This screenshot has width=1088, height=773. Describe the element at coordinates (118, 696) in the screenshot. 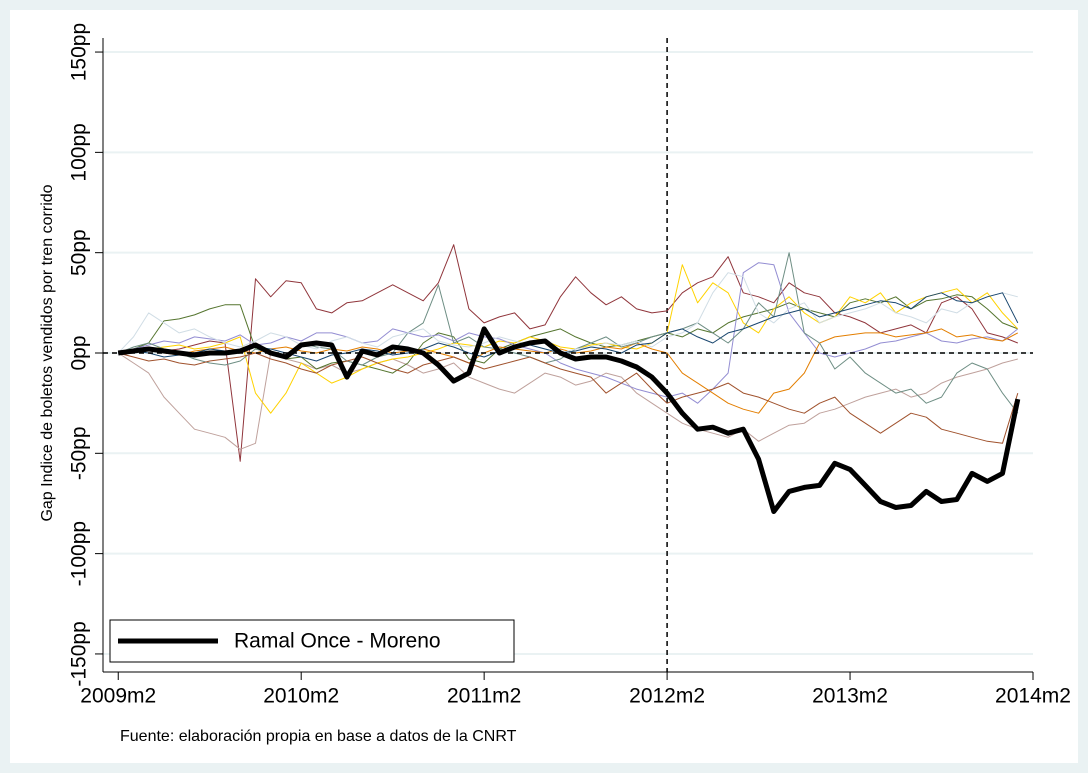

I see `x-tick-label: 2009m2` at that location.